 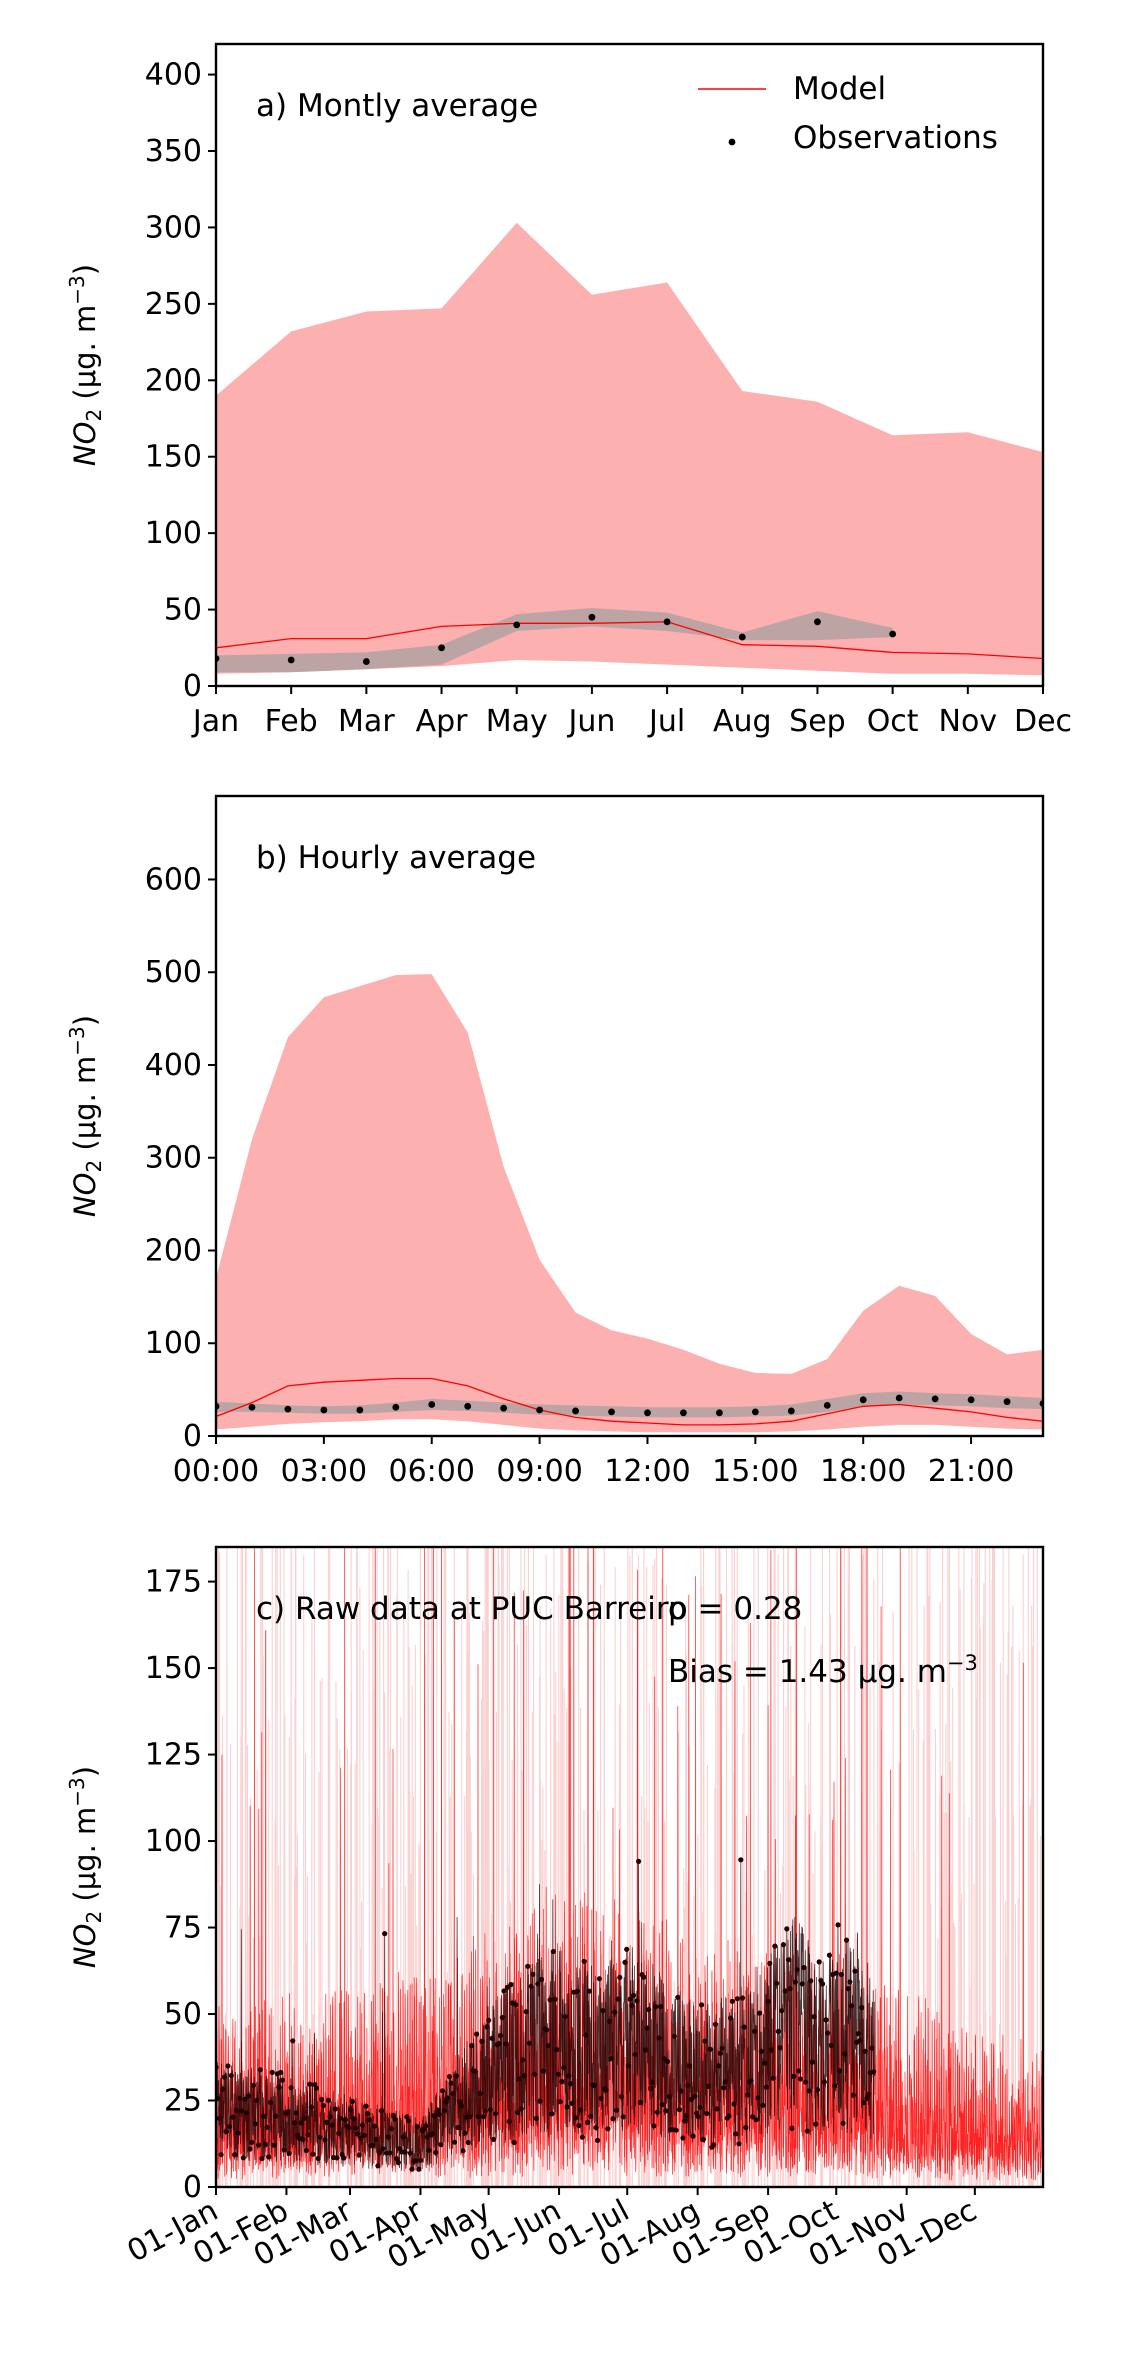 I want to click on panel-title: b) Hourly average, so click(x=396, y=858).